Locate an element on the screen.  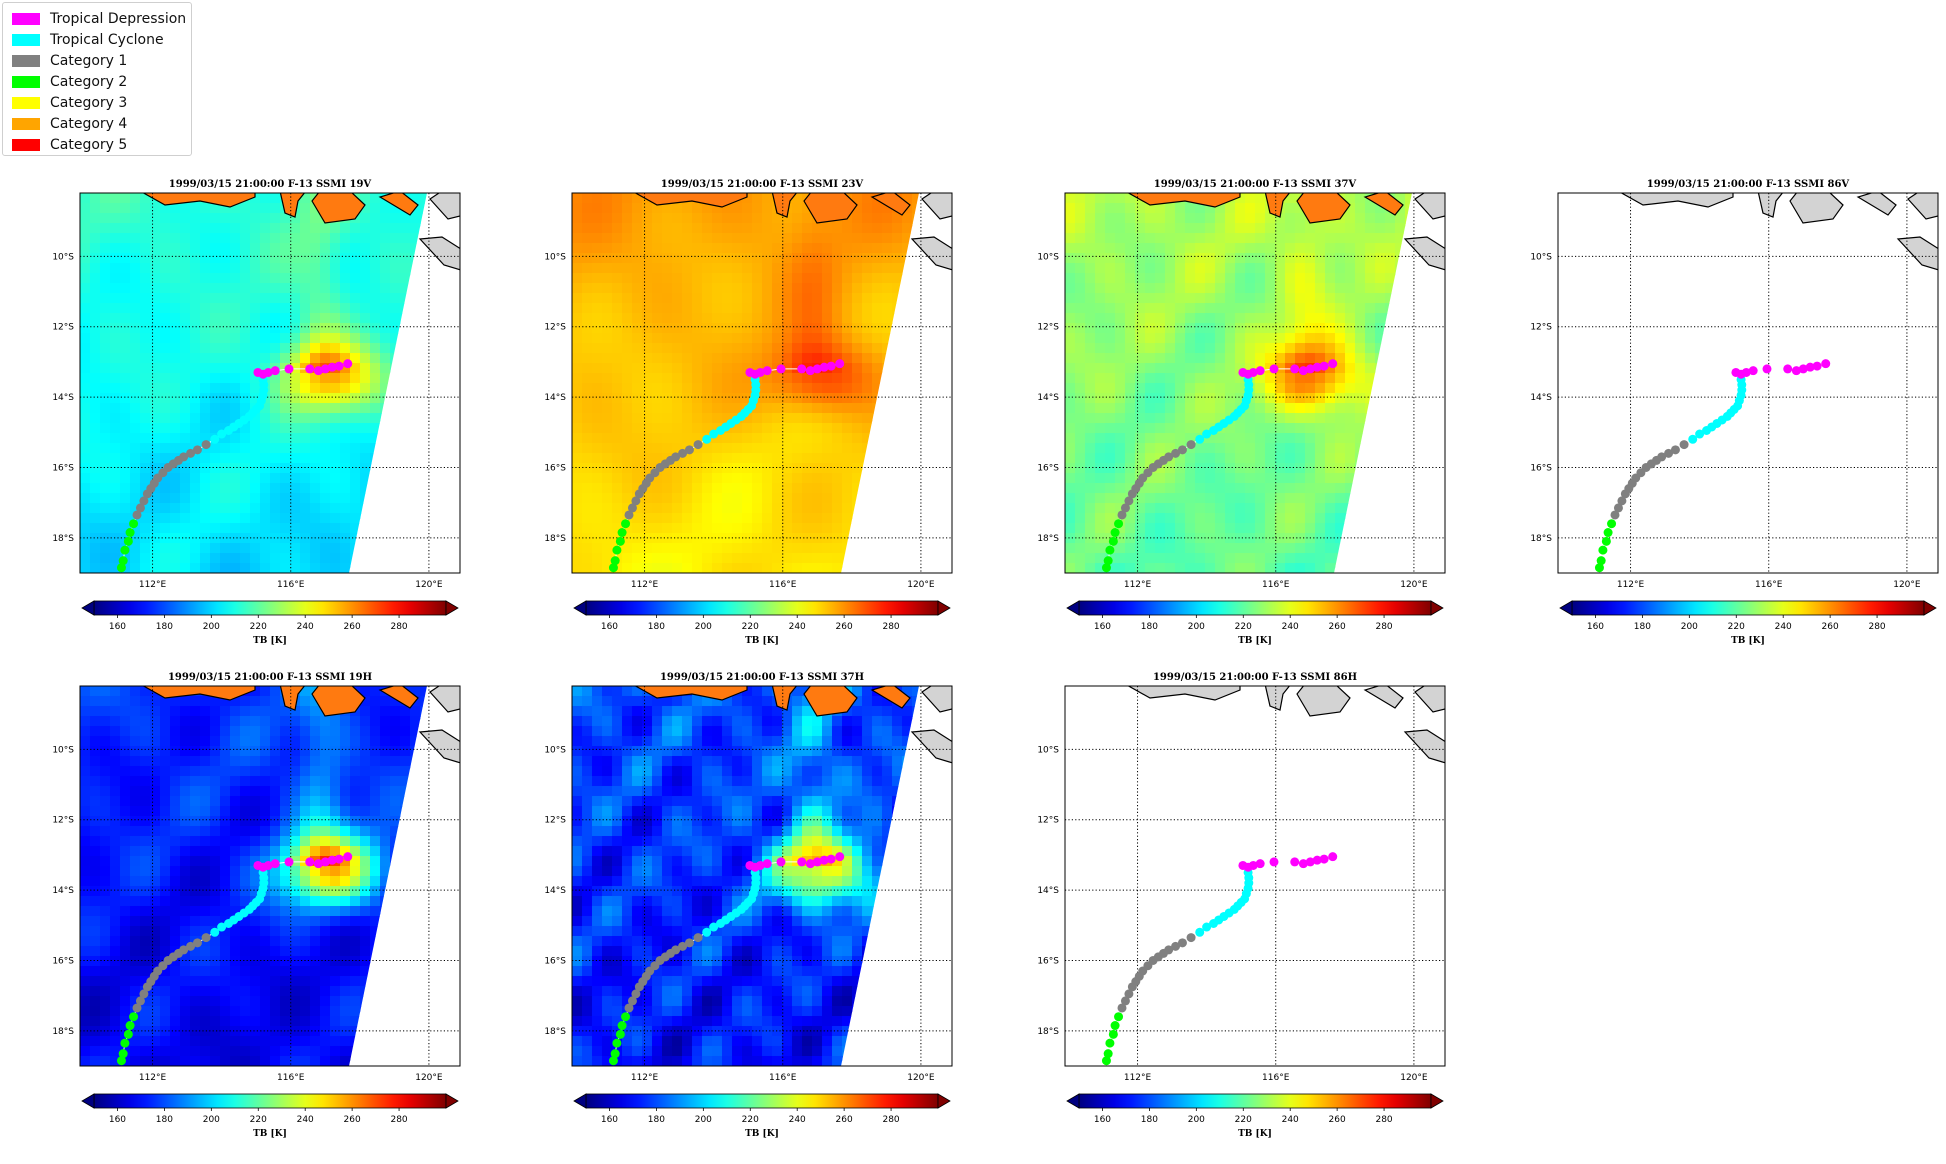
colorbar-label: TB [K] is located at coordinates (762, 1134).